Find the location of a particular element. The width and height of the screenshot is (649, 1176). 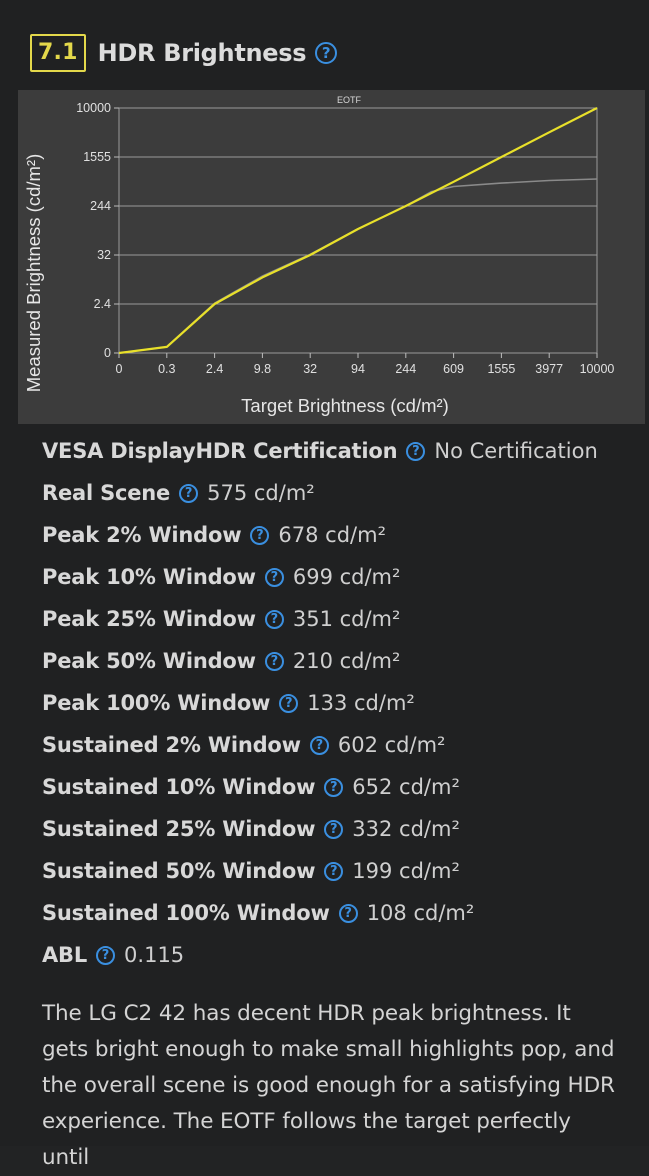

section-number-badge: 7.1 is located at coordinates (58, 53).